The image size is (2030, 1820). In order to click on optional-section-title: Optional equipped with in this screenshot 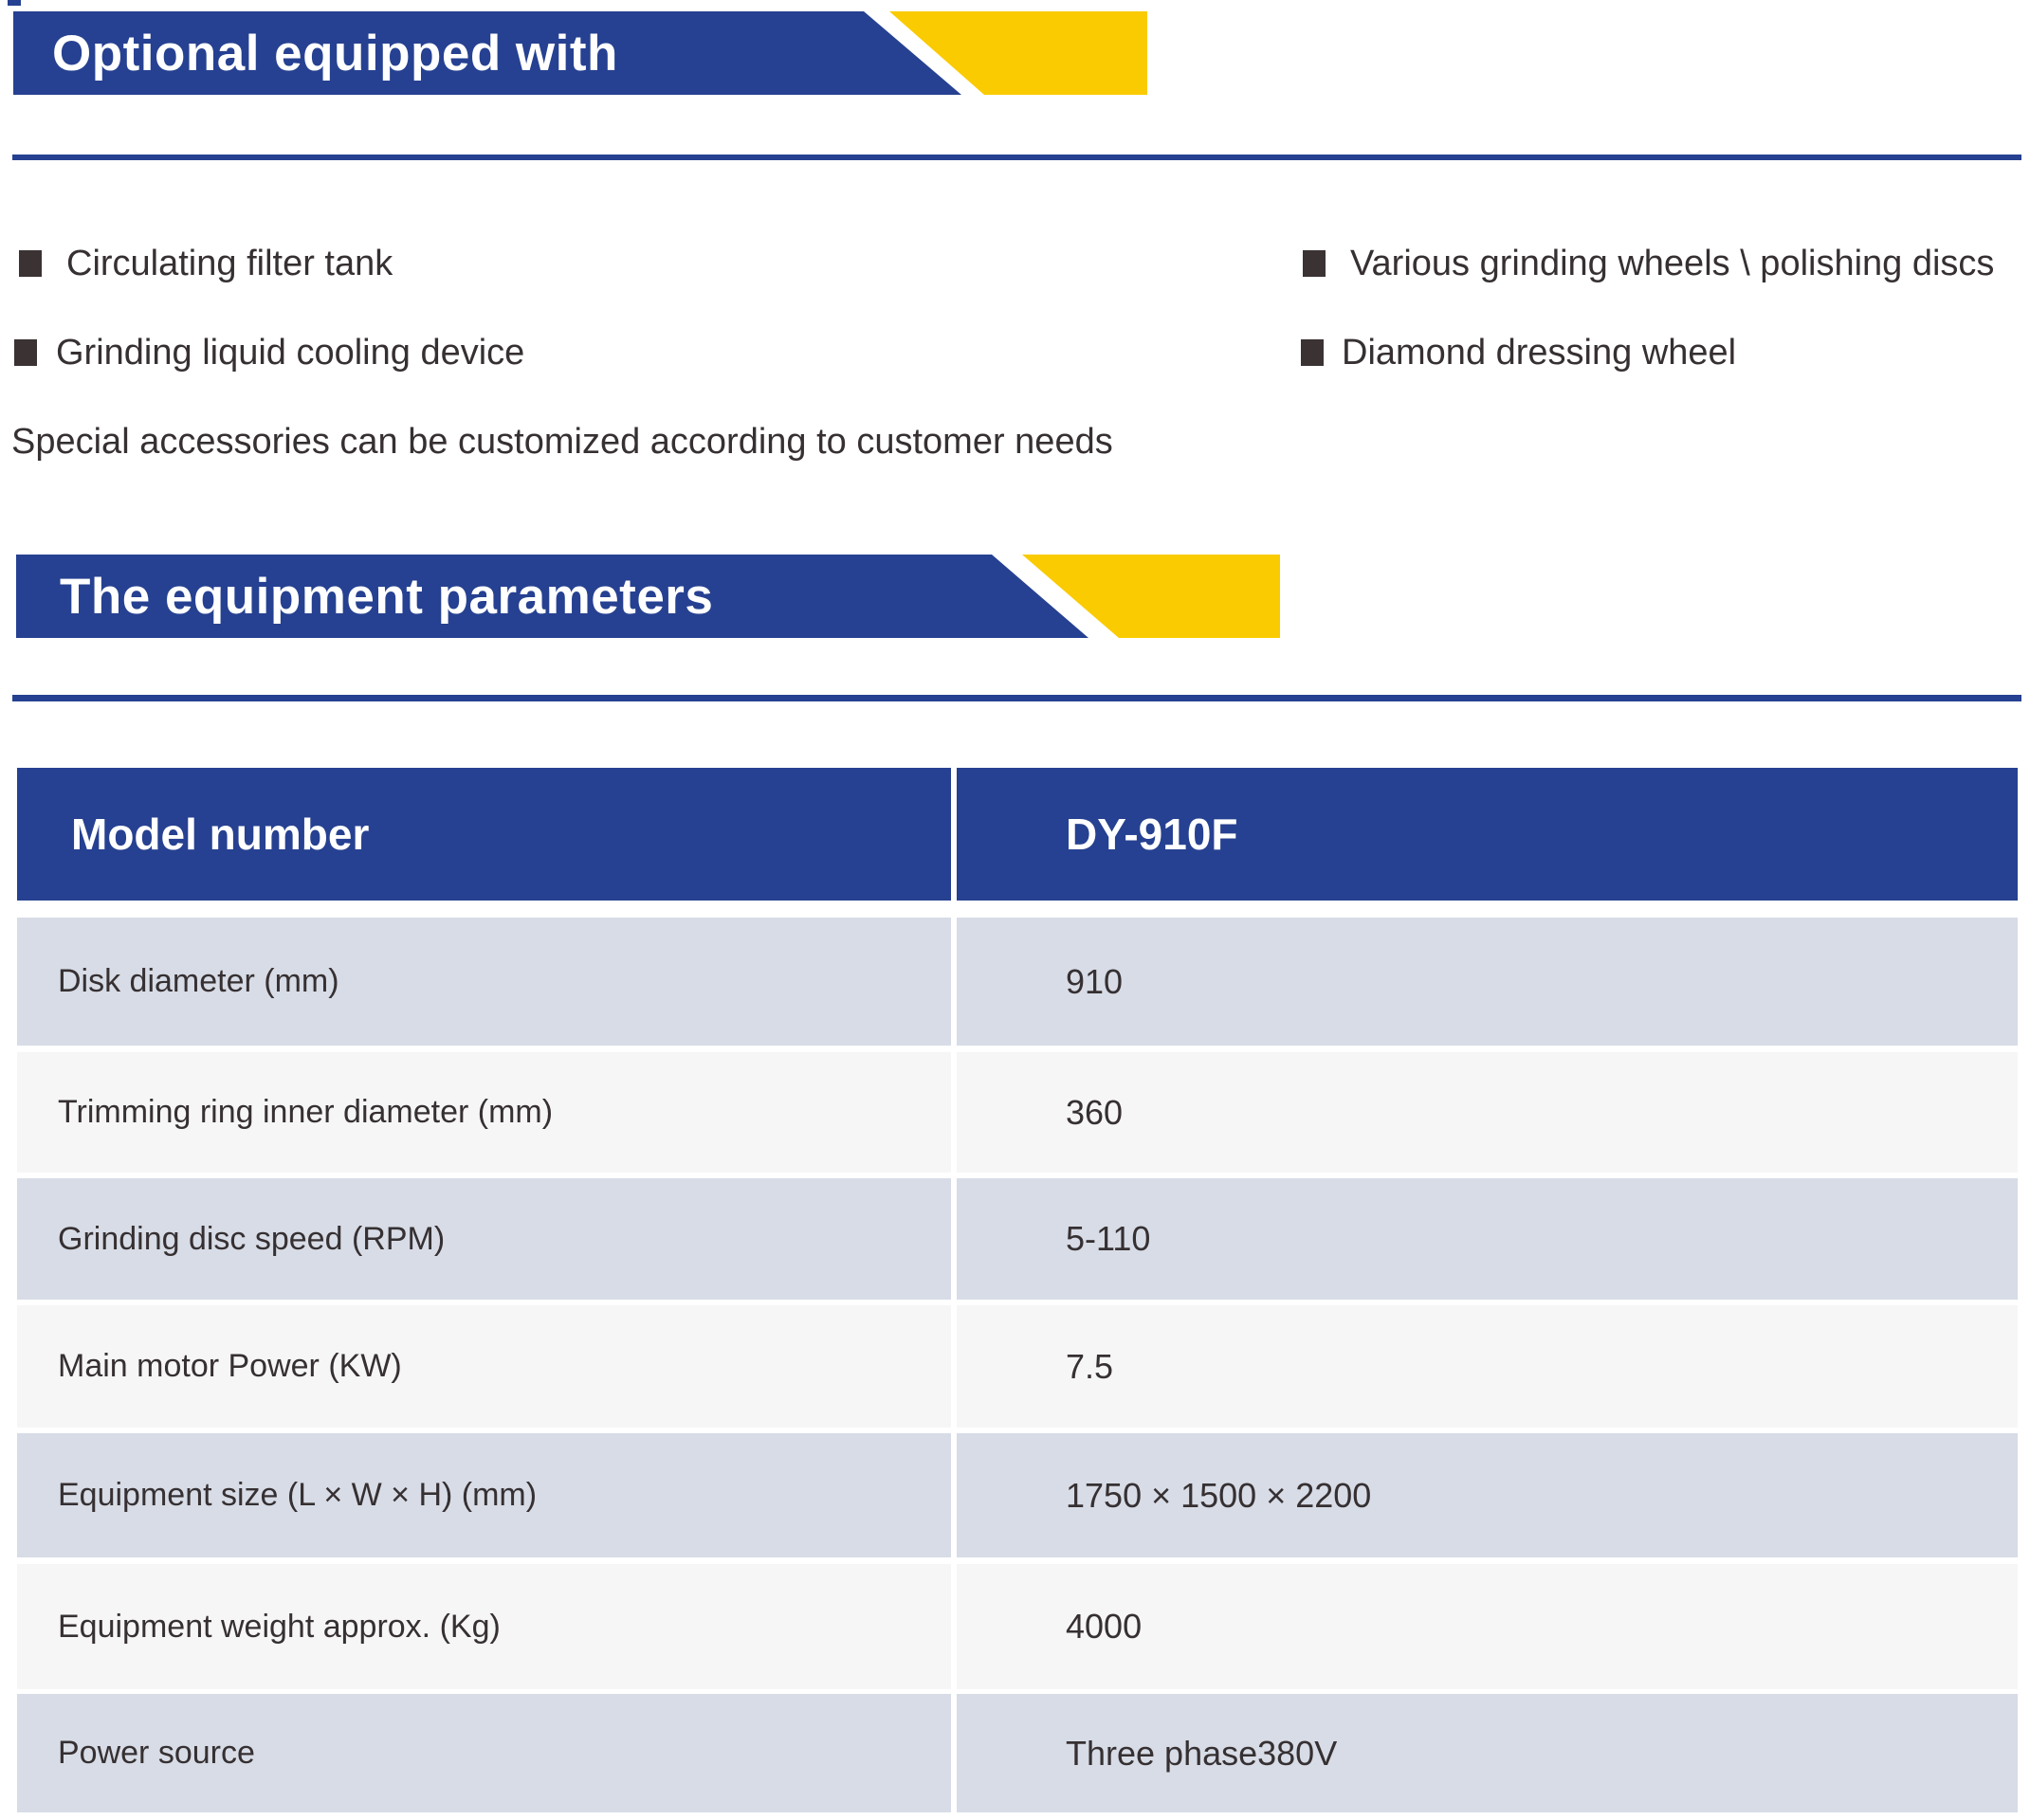, I will do `click(335, 53)`.